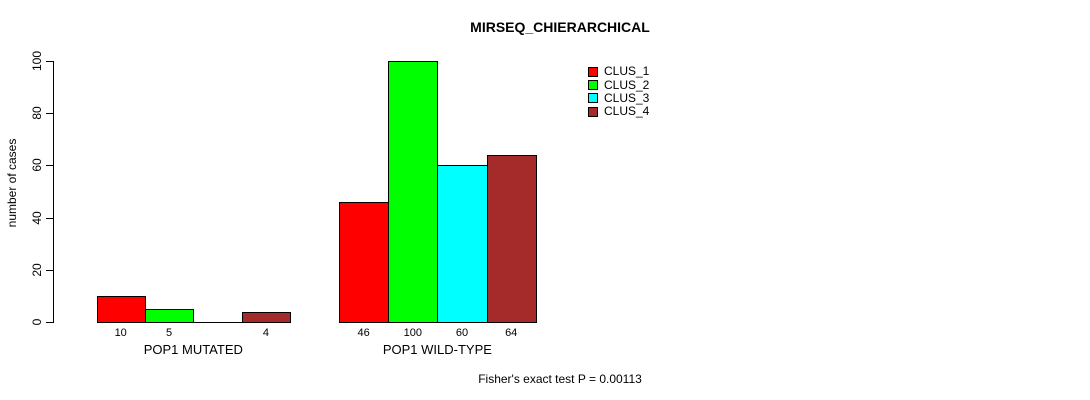  What do you see at coordinates (560, 379) in the screenshot?
I see `annotation-text: Fisher's exact test P = 0.00113` at bounding box center [560, 379].